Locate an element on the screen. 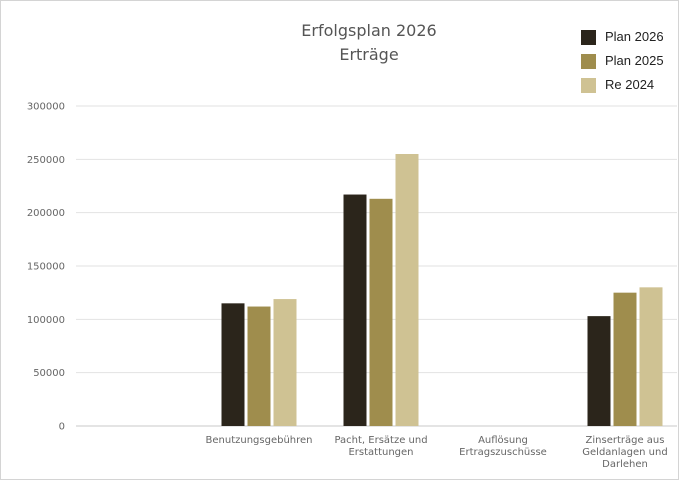 This screenshot has width=679, height=480. legend-label: Re 2024 is located at coordinates (630, 84).